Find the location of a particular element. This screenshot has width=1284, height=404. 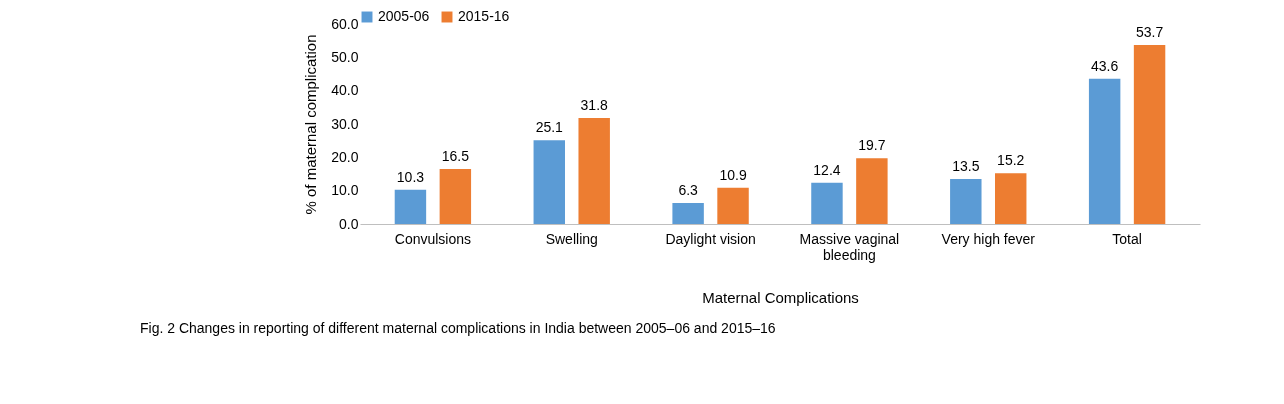

data-label: 6.3 is located at coordinates (688, 190).